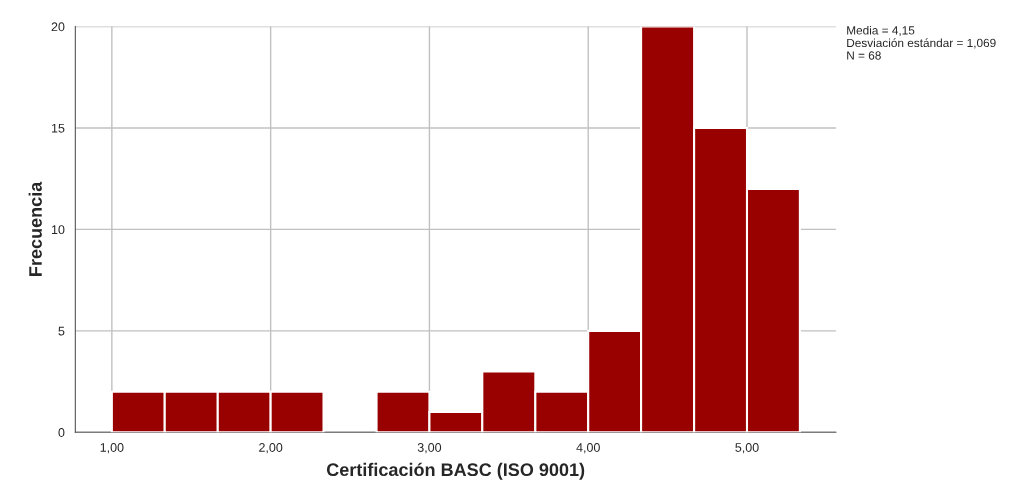  What do you see at coordinates (61, 331) in the screenshot?
I see `y-tick-label: 5` at bounding box center [61, 331].